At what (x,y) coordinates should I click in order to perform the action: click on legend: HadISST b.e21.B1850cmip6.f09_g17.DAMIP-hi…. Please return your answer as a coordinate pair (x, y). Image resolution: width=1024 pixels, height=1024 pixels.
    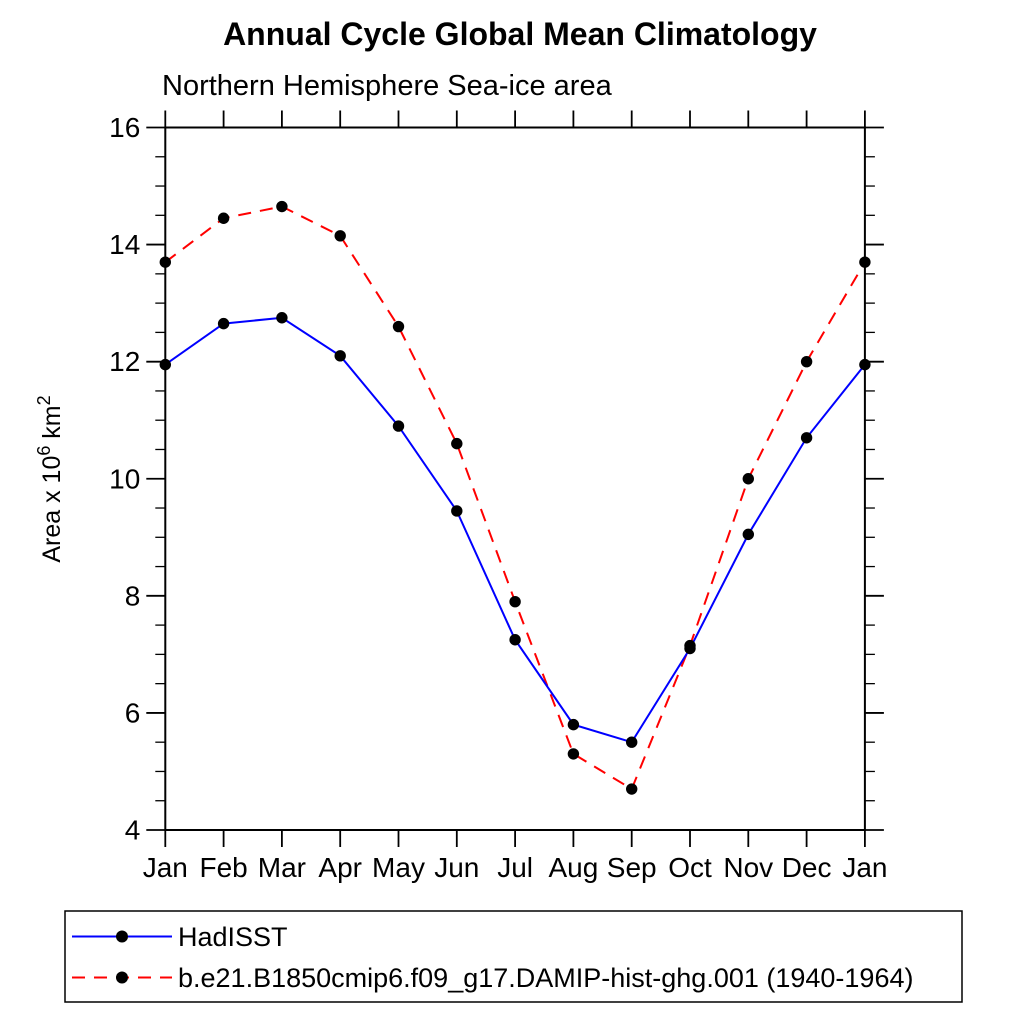
    Looking at the image, I should click on (513, 956).